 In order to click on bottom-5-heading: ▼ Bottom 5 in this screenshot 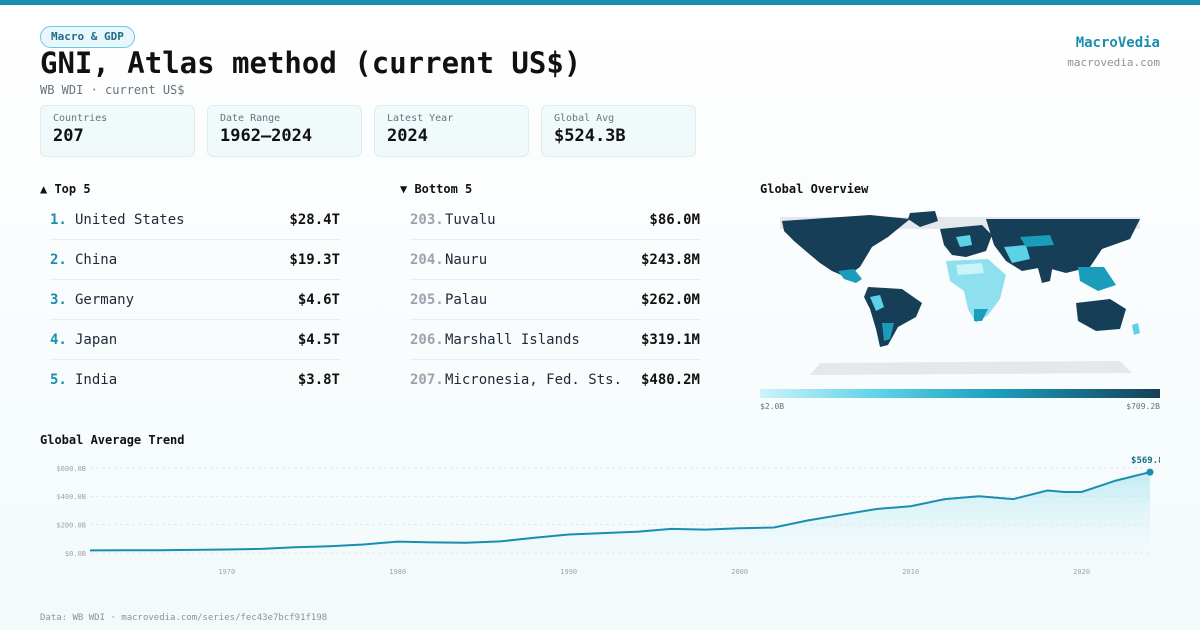, I will do `click(436, 189)`.